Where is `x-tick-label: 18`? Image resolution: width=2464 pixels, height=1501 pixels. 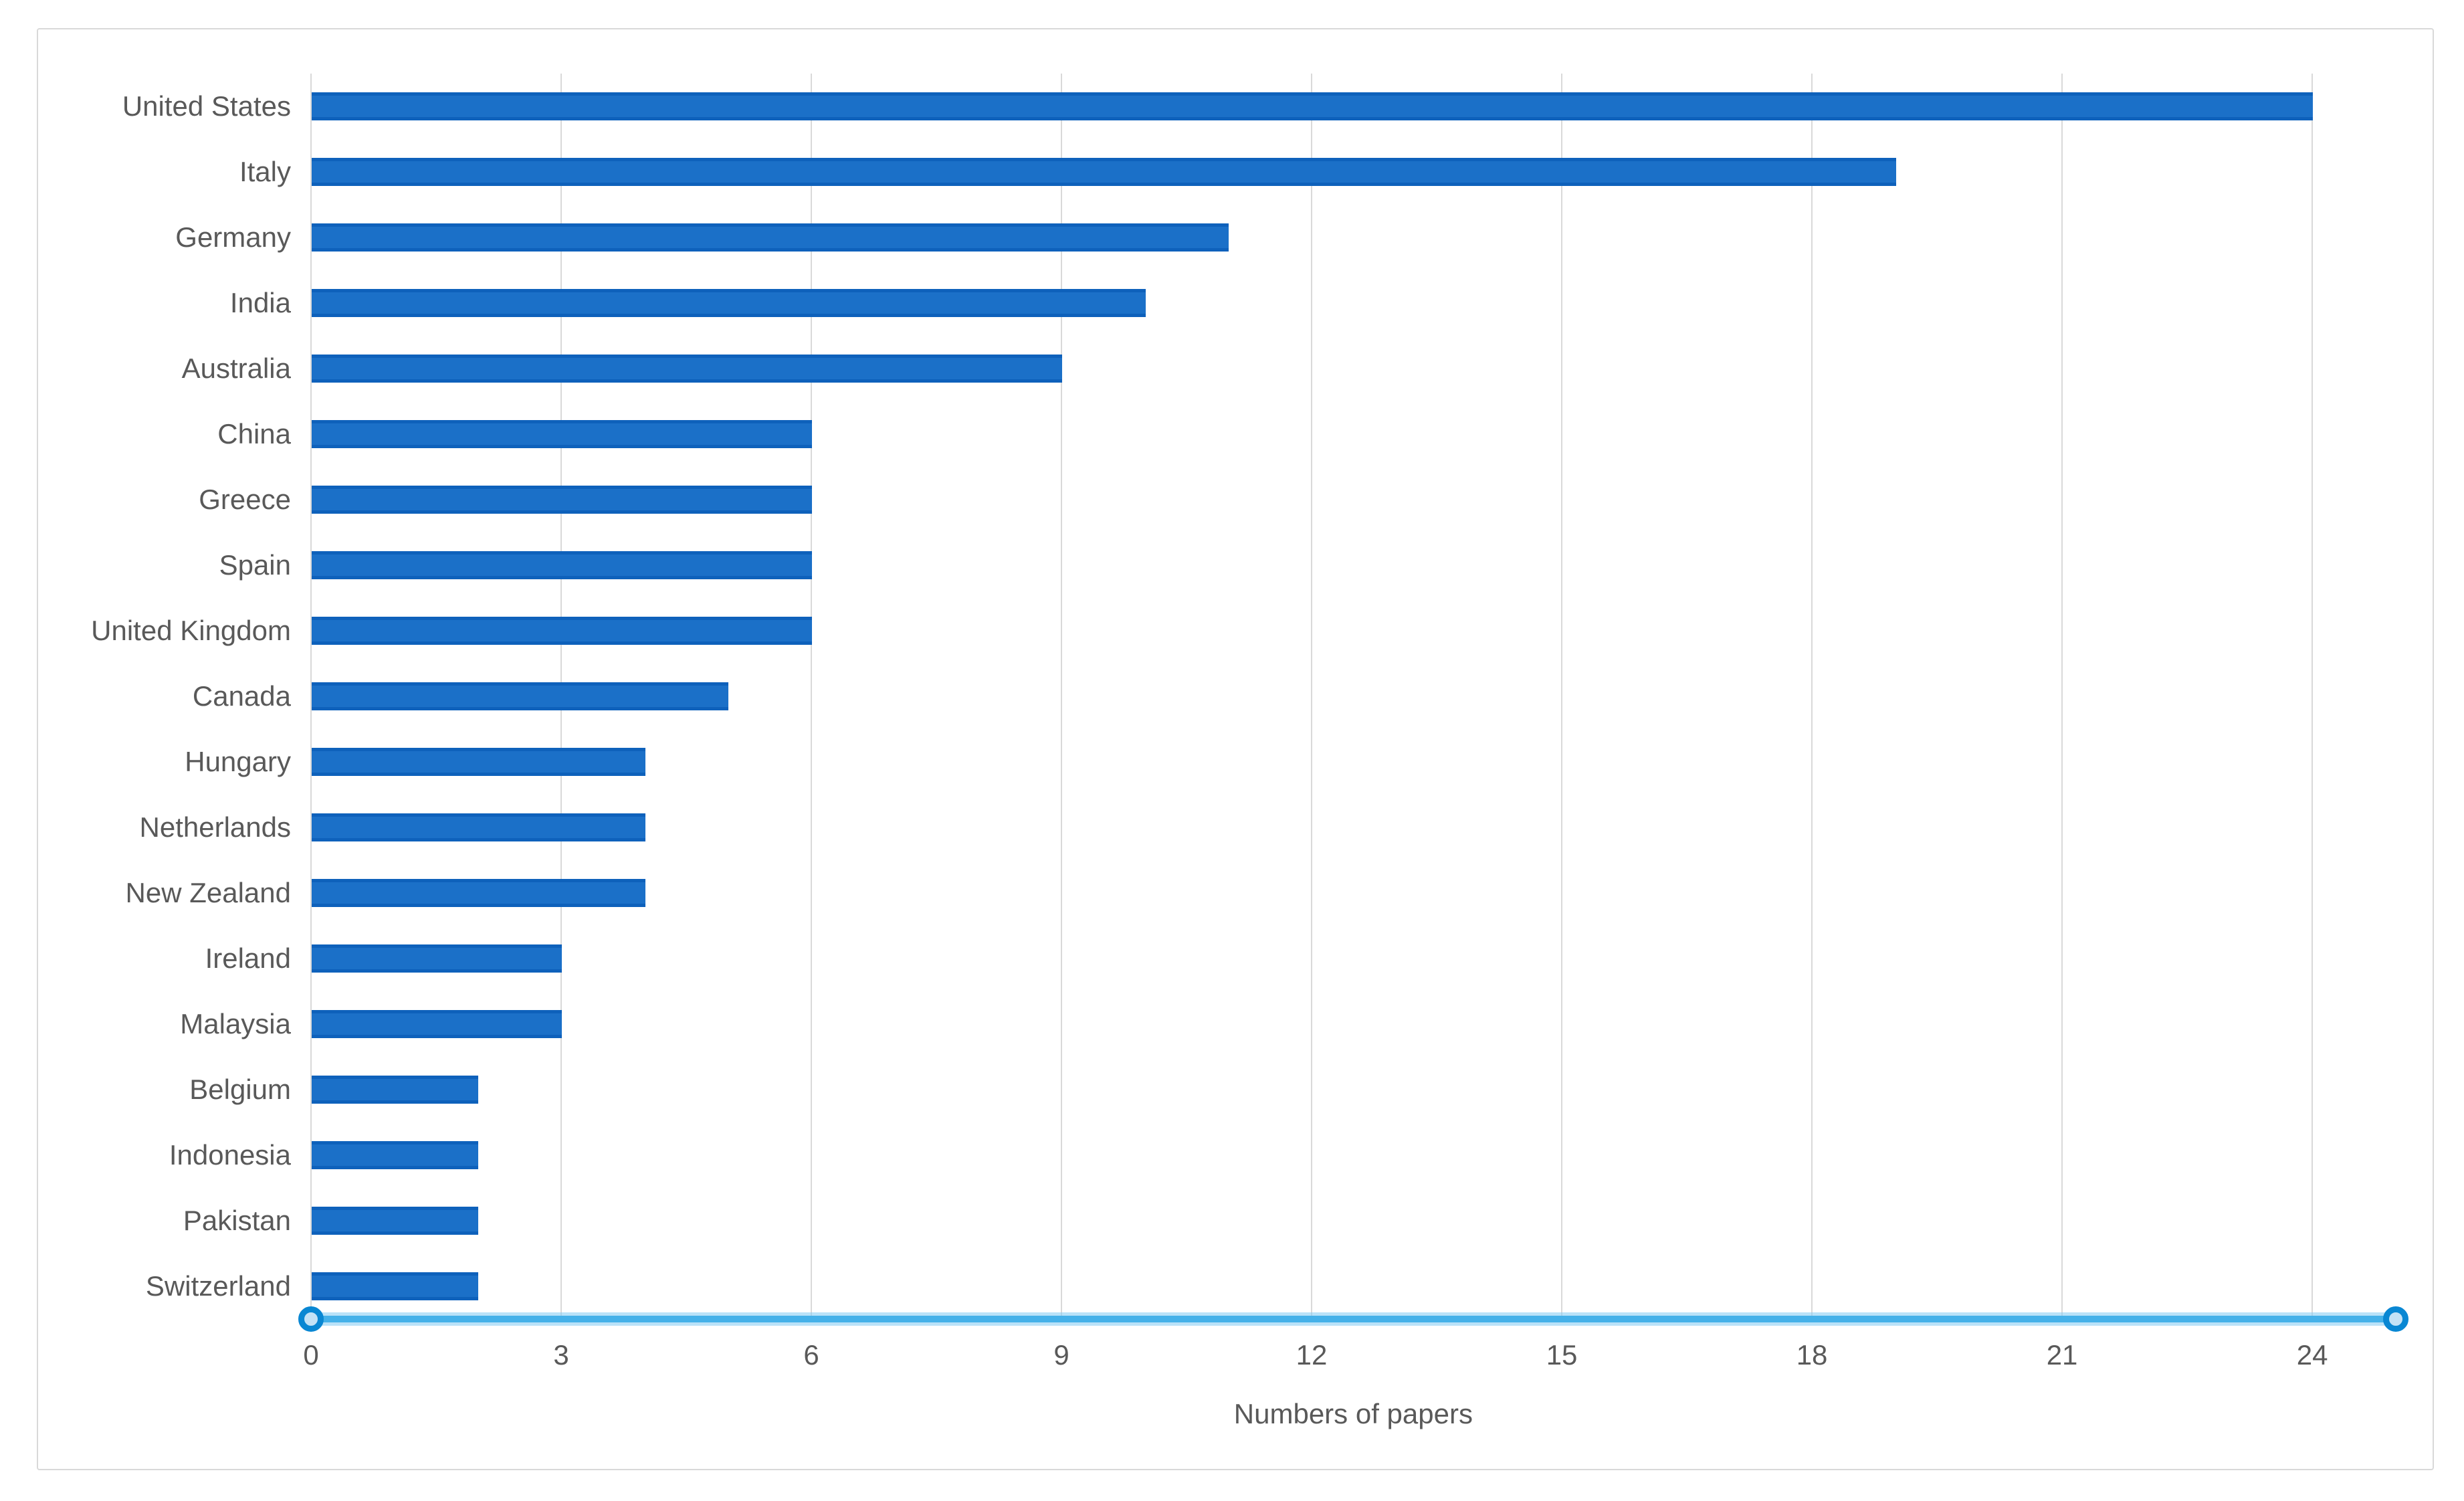
x-tick-label: 18 is located at coordinates (1812, 1355).